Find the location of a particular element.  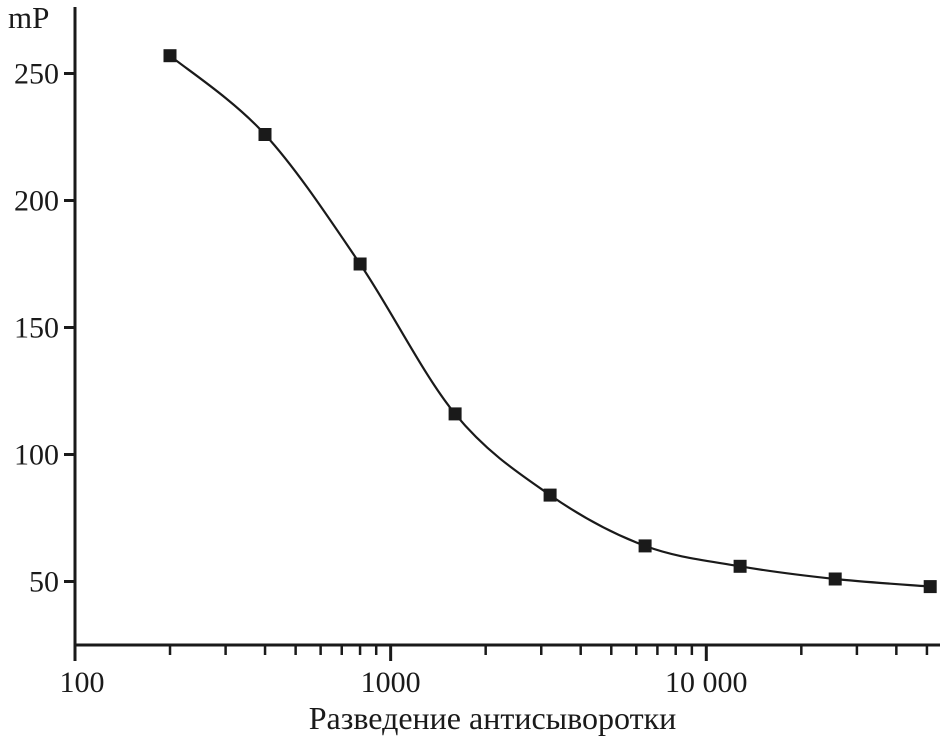

y-tick-label: 150 is located at coordinates (36, 328).